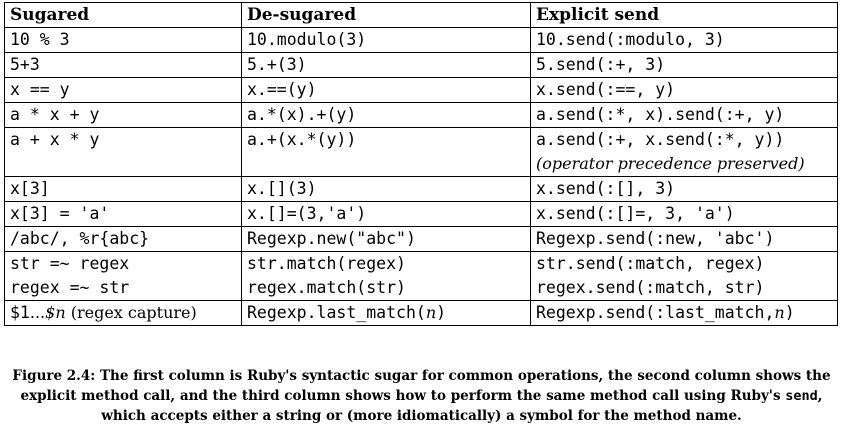 The height and width of the screenshot is (429, 843). What do you see at coordinates (779, 312) in the screenshot?
I see `send-last-match-arg: n` at bounding box center [779, 312].